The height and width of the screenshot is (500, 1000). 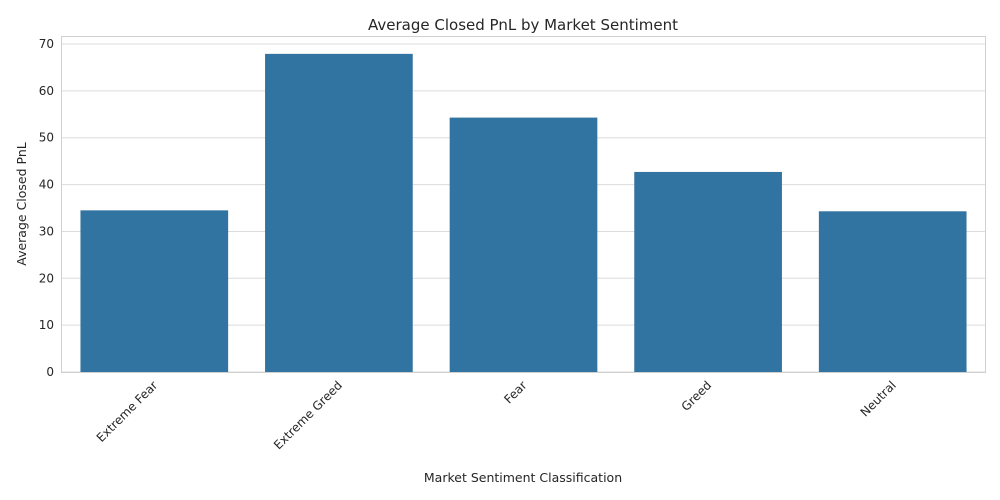 I want to click on y-axis-label: Average Closed PnL, so click(x=21, y=204).